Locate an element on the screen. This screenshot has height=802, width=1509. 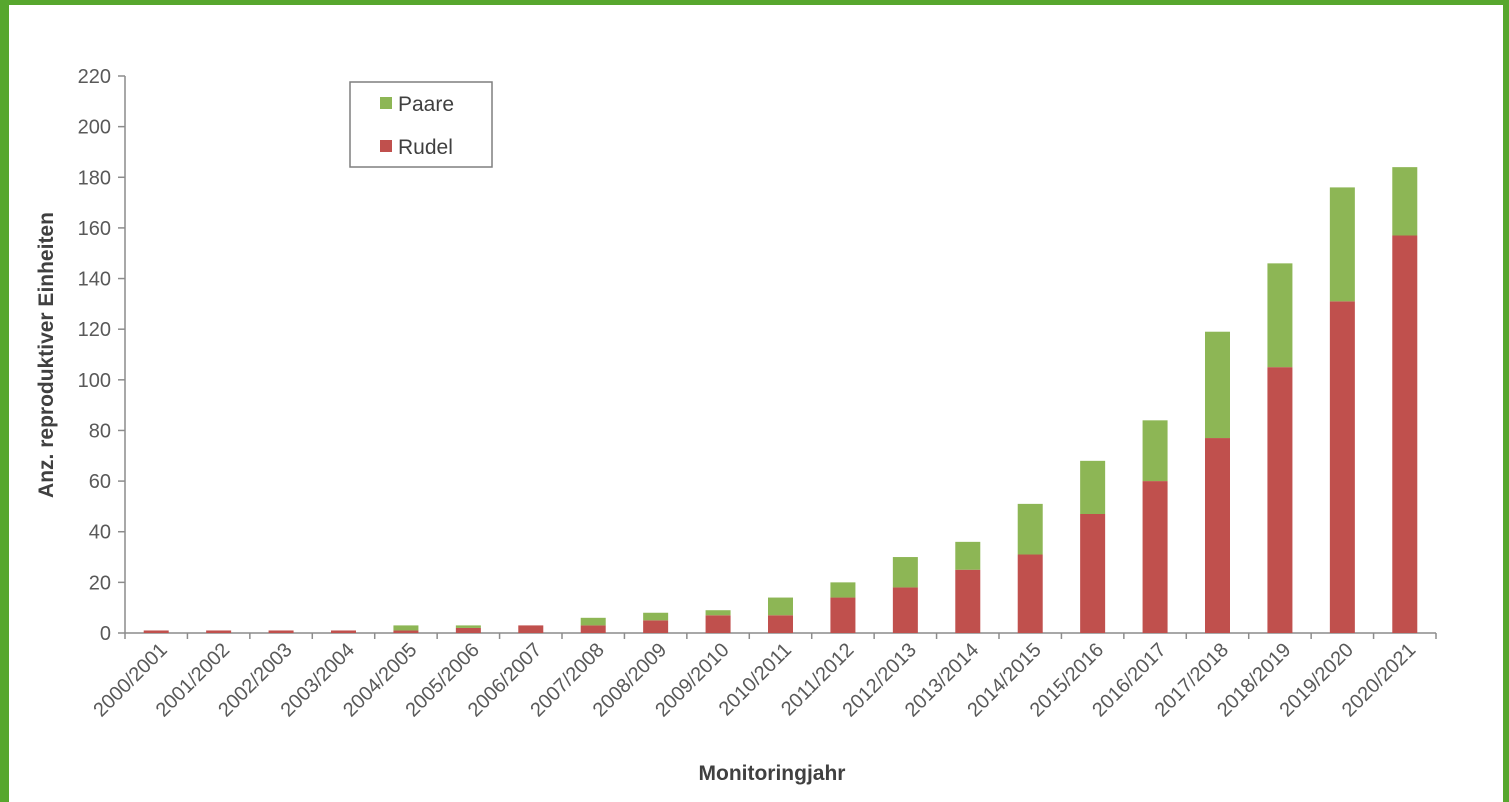
y-axis: 0 20 40 60 80 100 120 140 160 180 200 220 is located at coordinates (102, 355).